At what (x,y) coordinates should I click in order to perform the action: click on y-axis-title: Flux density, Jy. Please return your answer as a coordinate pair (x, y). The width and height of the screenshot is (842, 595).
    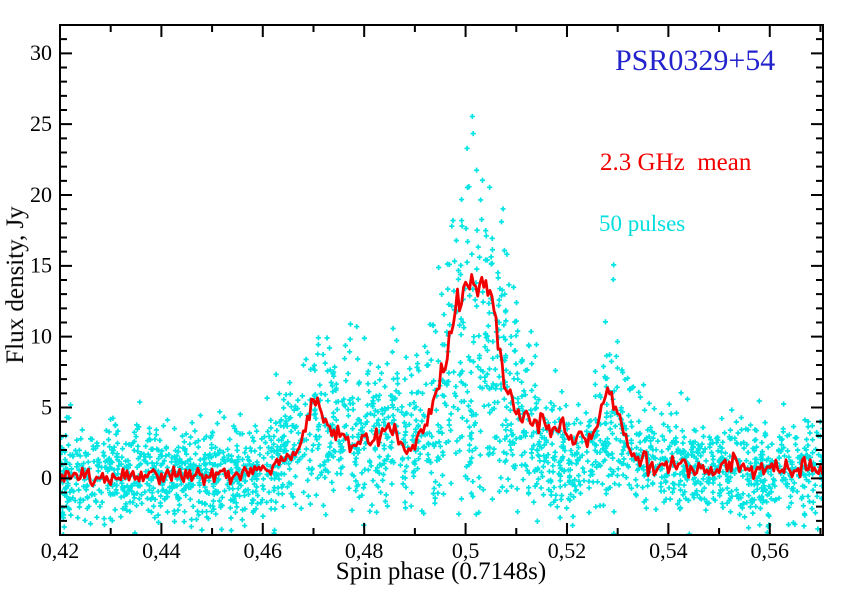
    Looking at the image, I should click on (15, 285).